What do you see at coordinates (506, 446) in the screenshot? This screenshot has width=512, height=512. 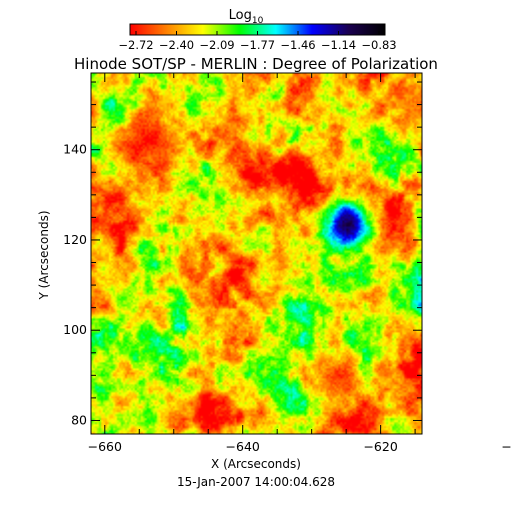 I see `x-tick-label: −600` at bounding box center [506, 446].